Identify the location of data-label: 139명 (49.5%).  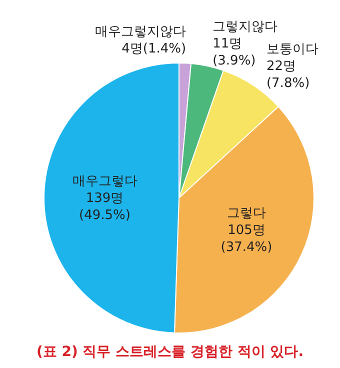
(104, 206).